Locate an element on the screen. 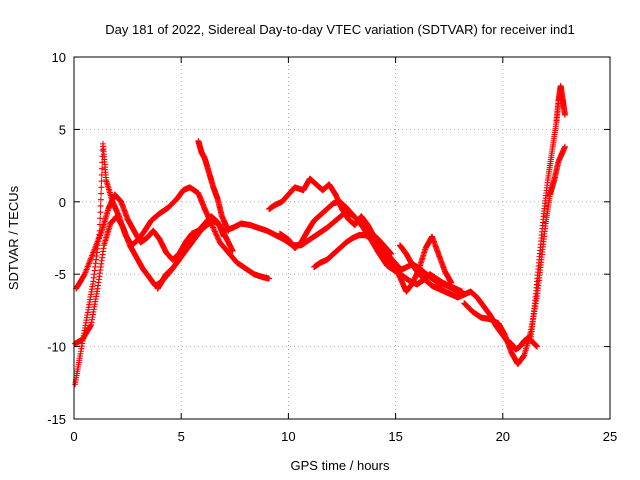 The image size is (640, 480). x-tick-label: 15 is located at coordinates (395, 436).